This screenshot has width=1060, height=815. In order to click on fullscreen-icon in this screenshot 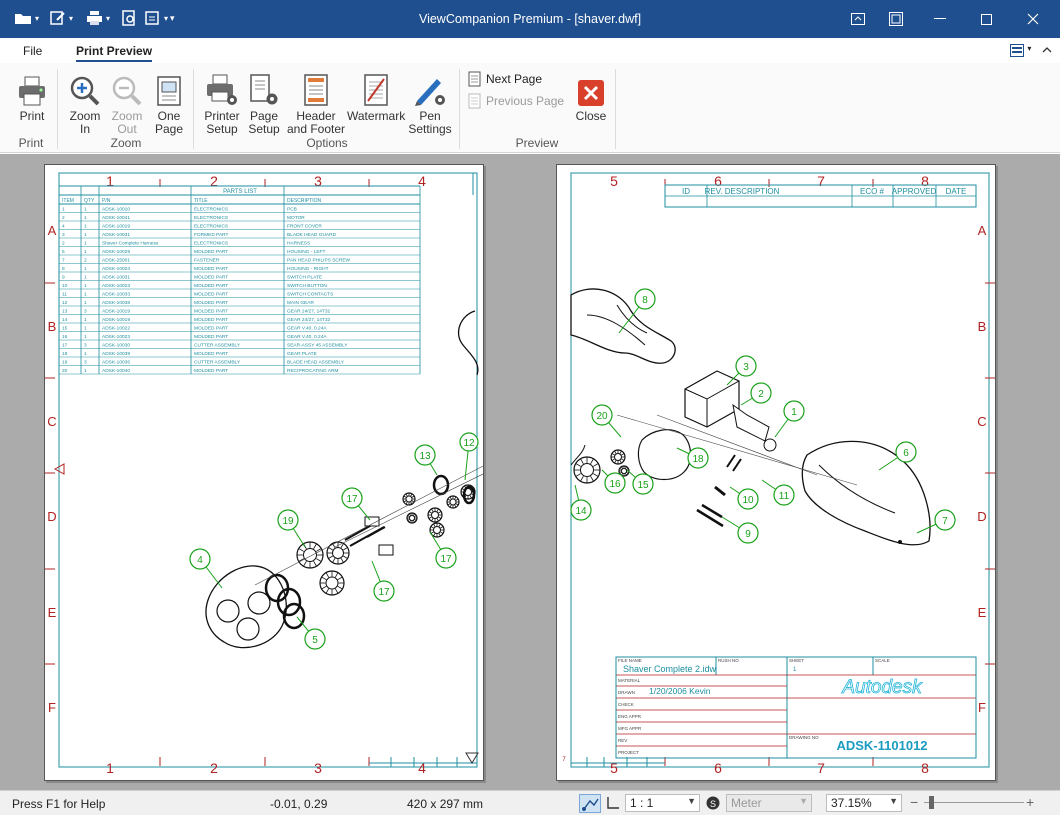, I will do `click(896, 19)`.